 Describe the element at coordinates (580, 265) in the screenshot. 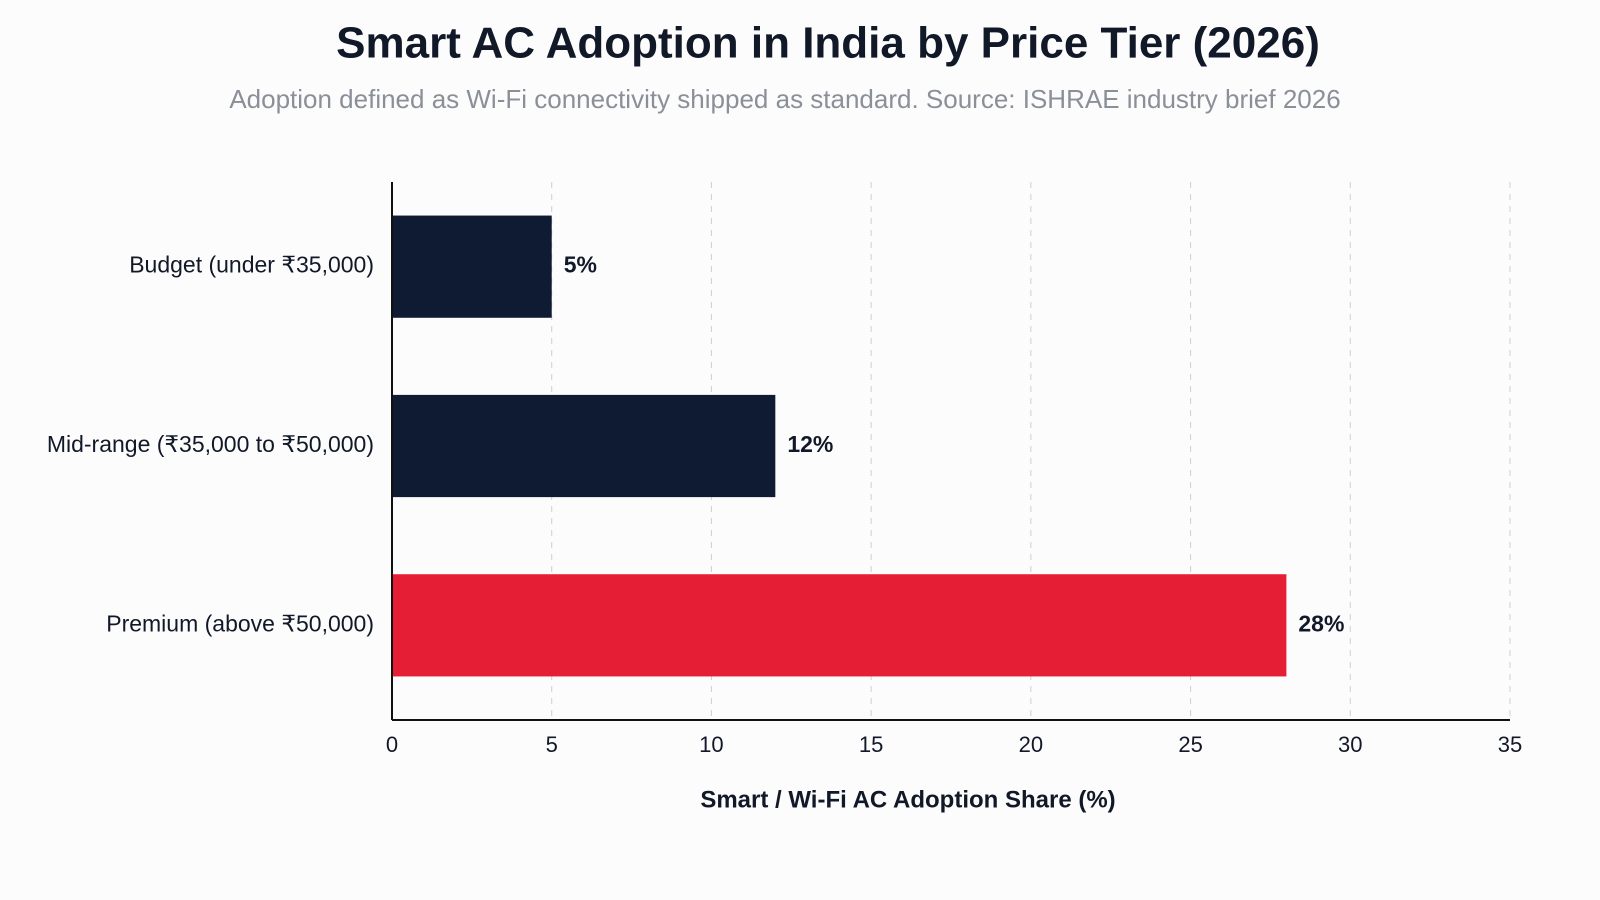

I see `value-label: 5%` at that location.